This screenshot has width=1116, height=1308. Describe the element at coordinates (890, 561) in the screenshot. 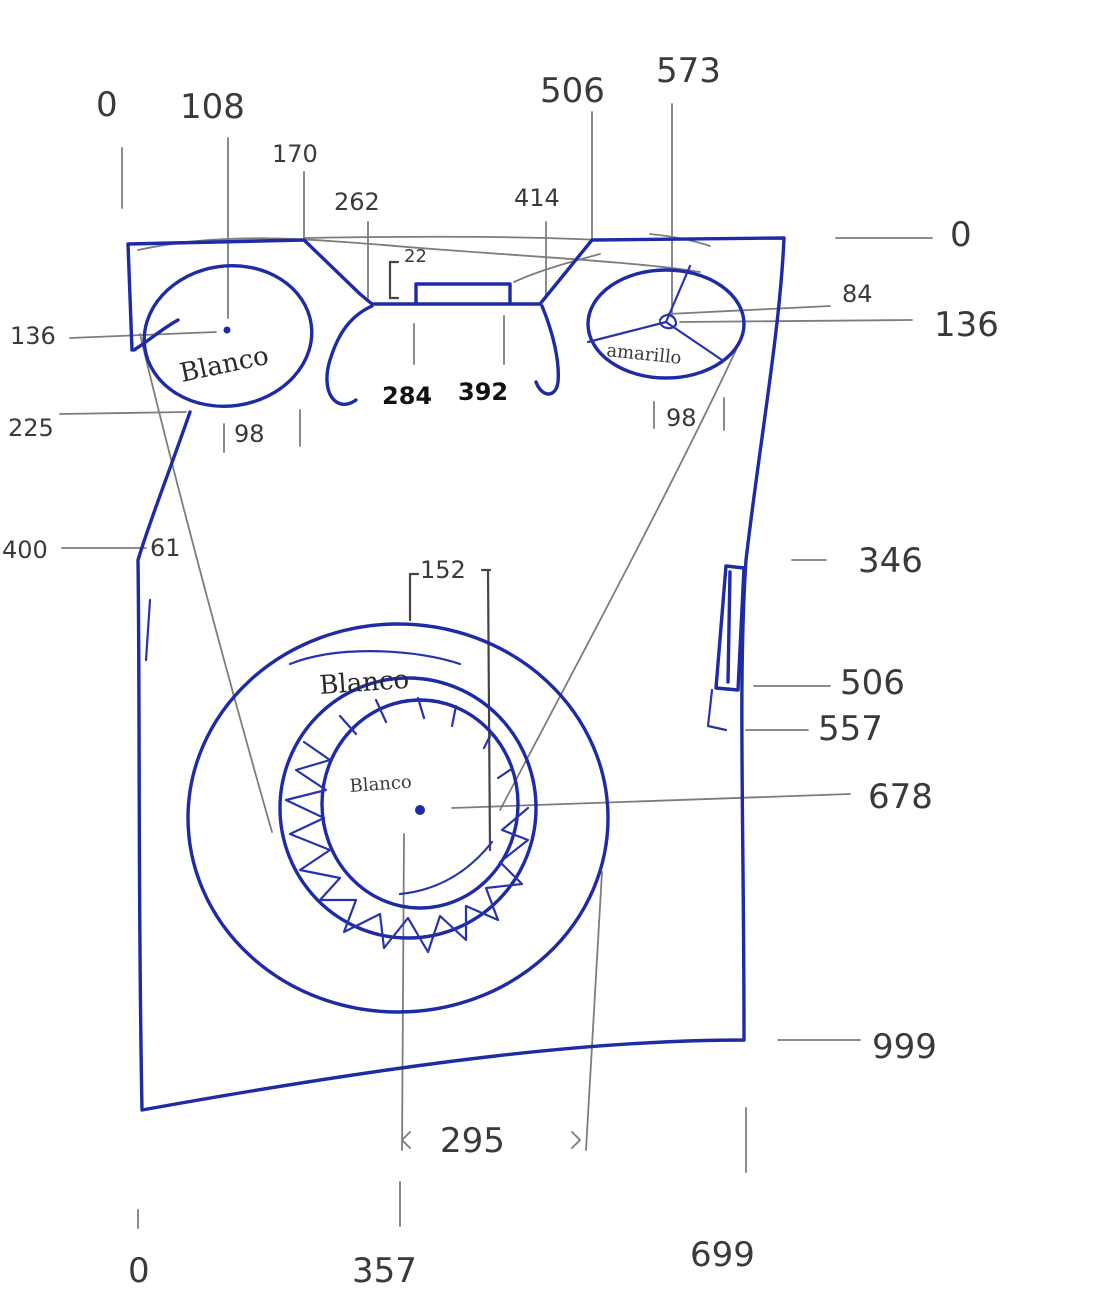

I see `dim-right-346: 346` at that location.